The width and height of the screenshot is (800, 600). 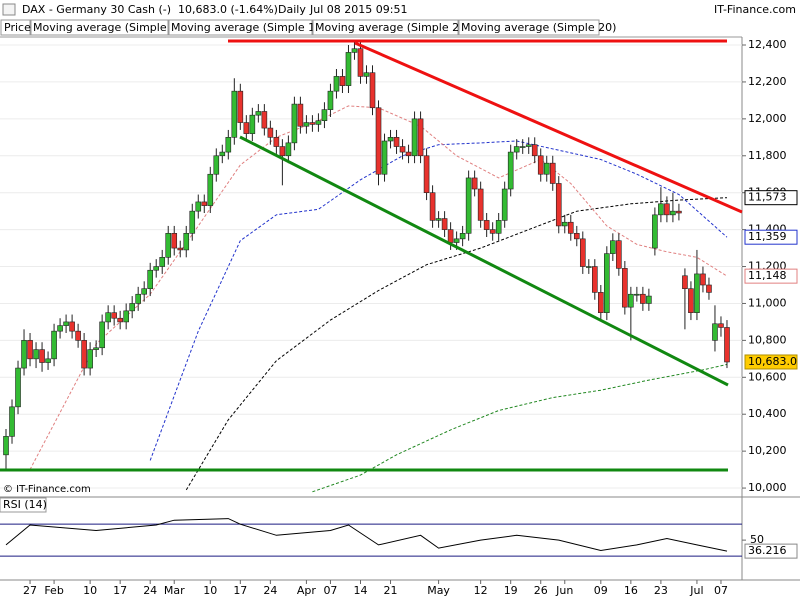 What do you see at coordinates (767, 236) in the screenshot?
I see `value-label: 11,359` at bounding box center [767, 236].